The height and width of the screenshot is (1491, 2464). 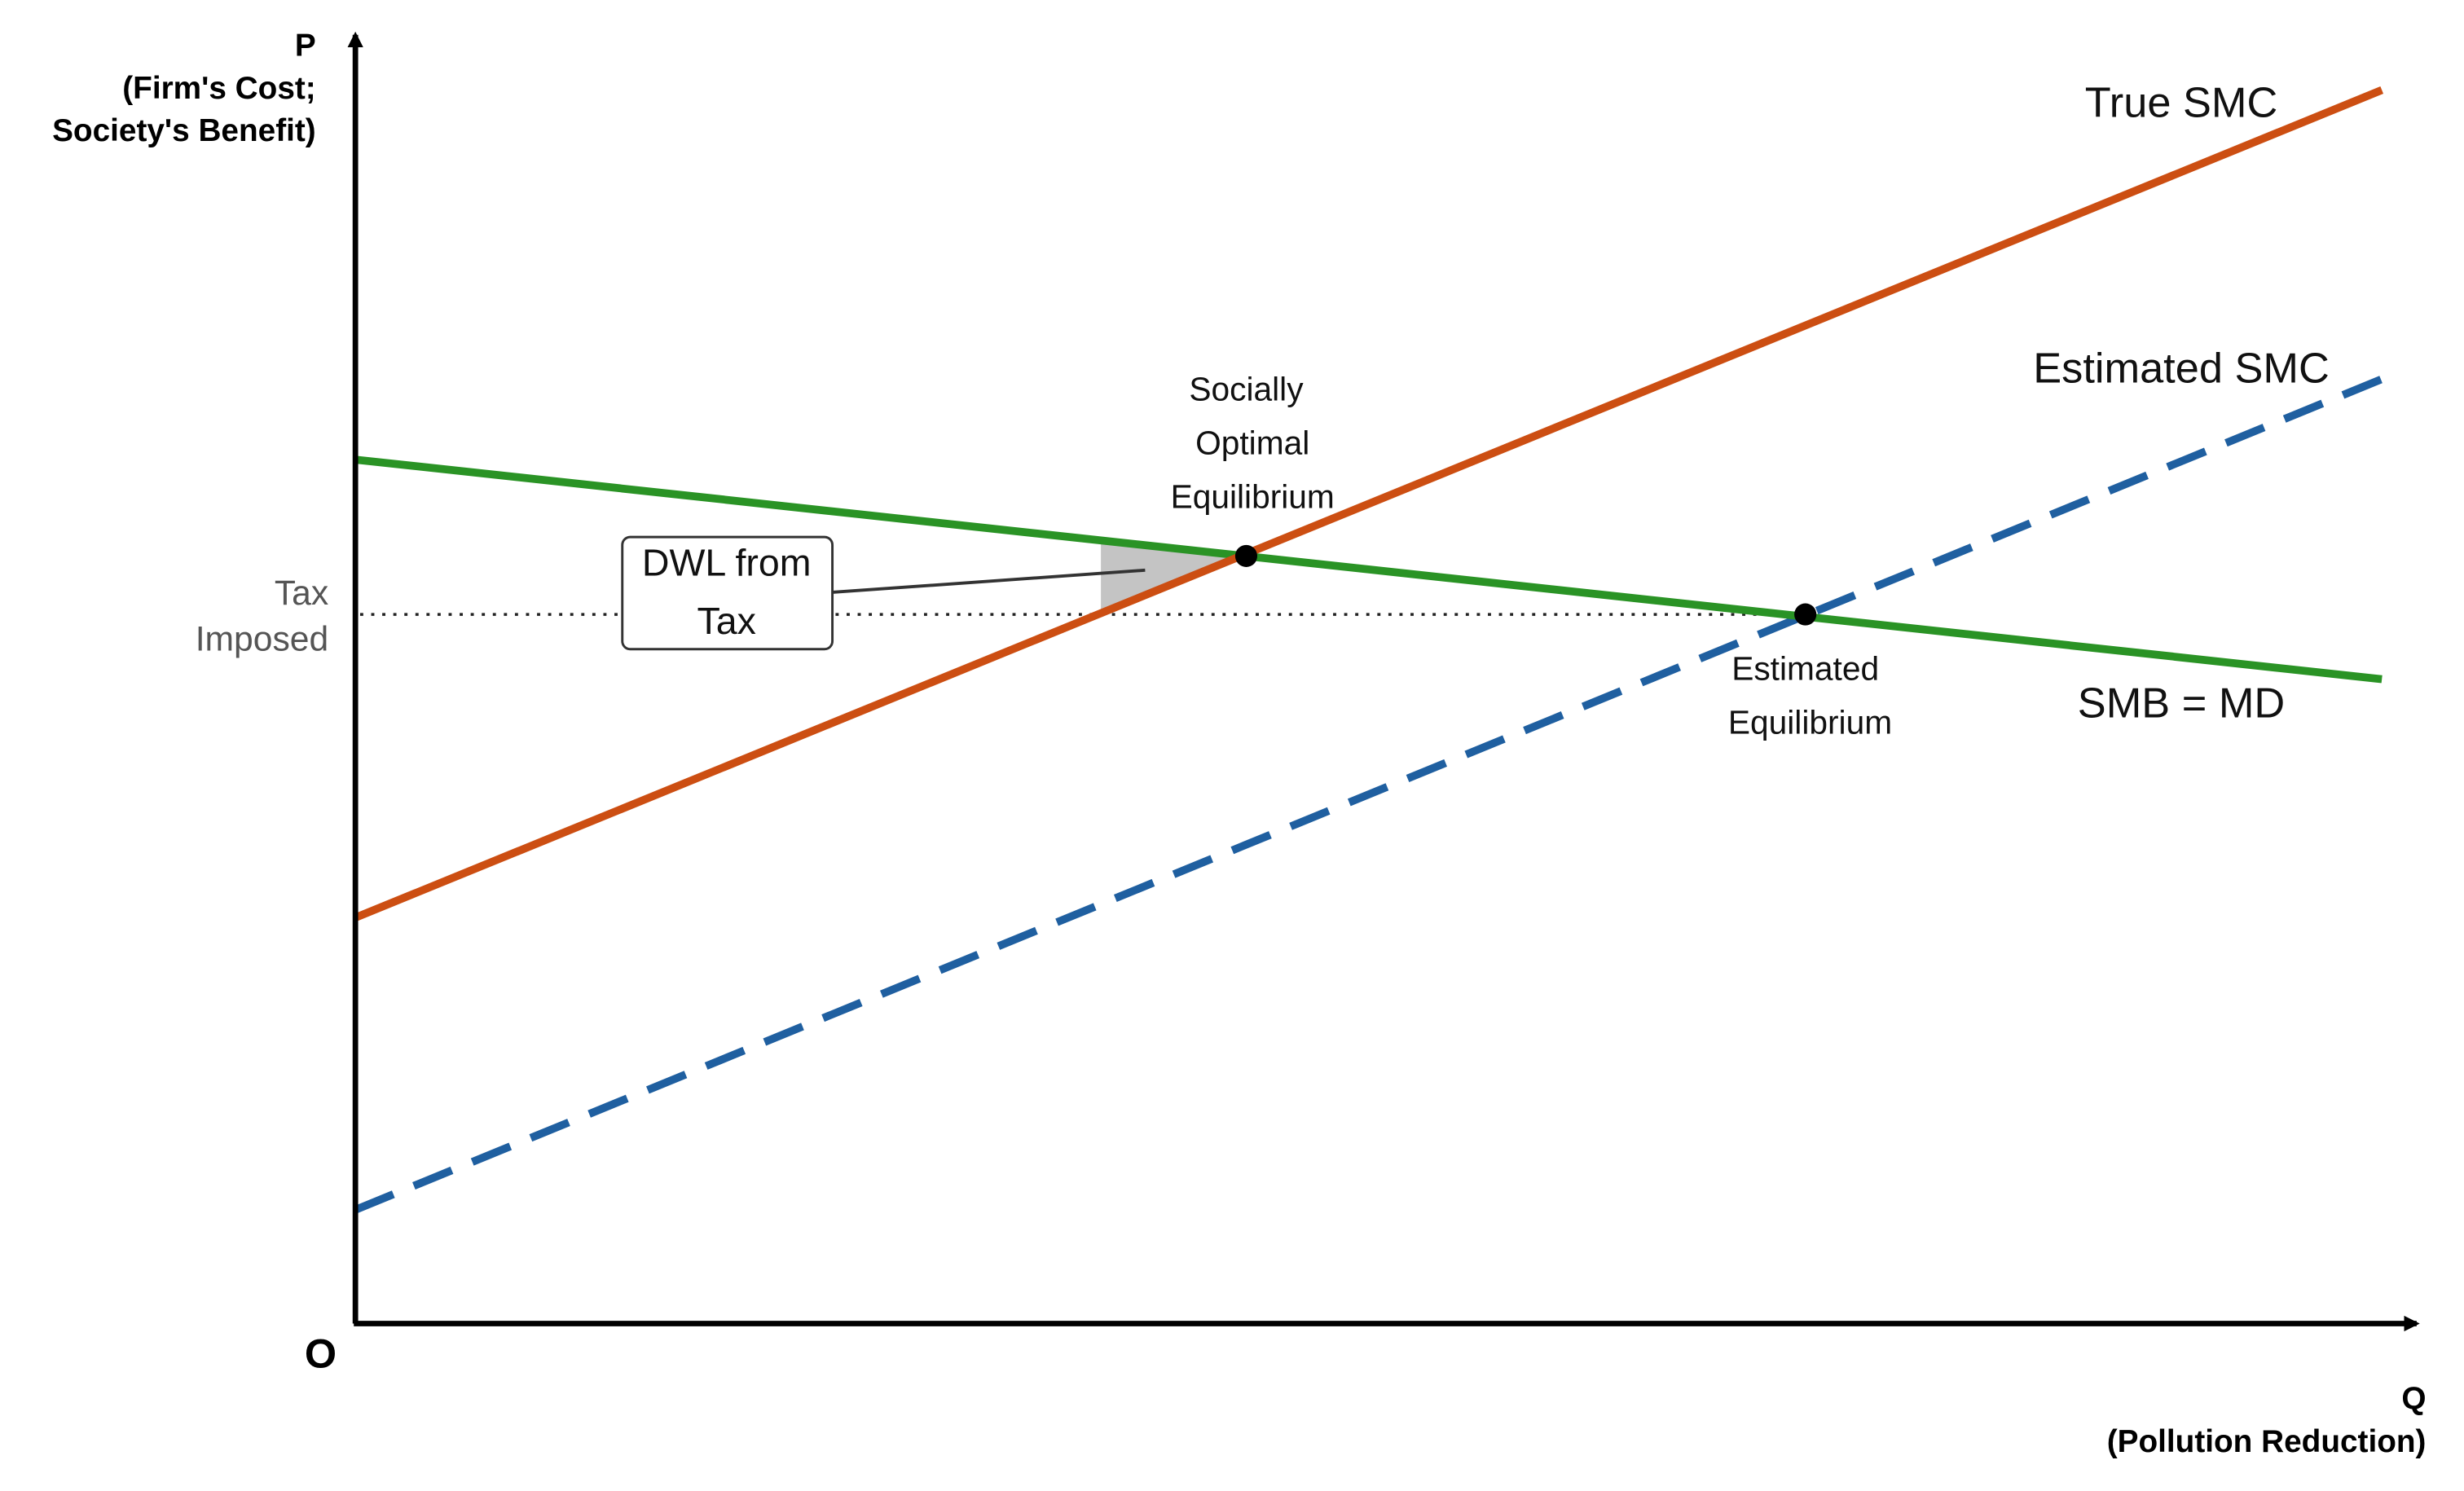 I want to click on dwl-leader, so click(x=989, y=581).